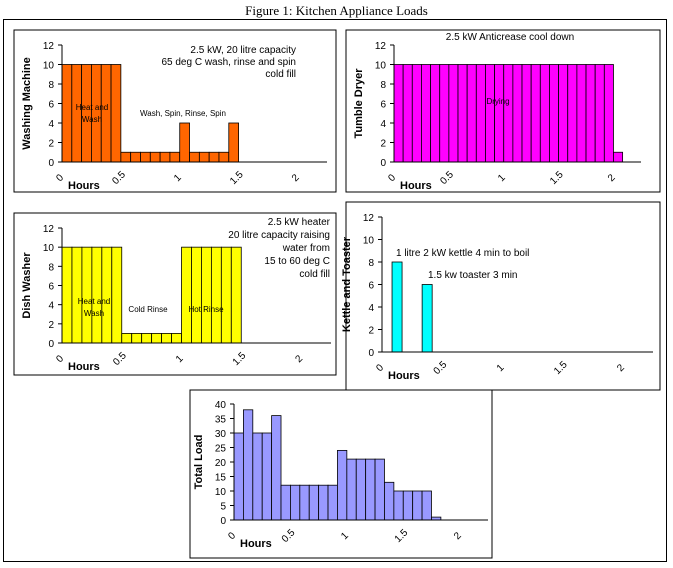  What do you see at coordinates (347, 284) in the screenshot?
I see `kettle-toaster-y-axis-title: Kettle and Toaster` at bounding box center [347, 284].